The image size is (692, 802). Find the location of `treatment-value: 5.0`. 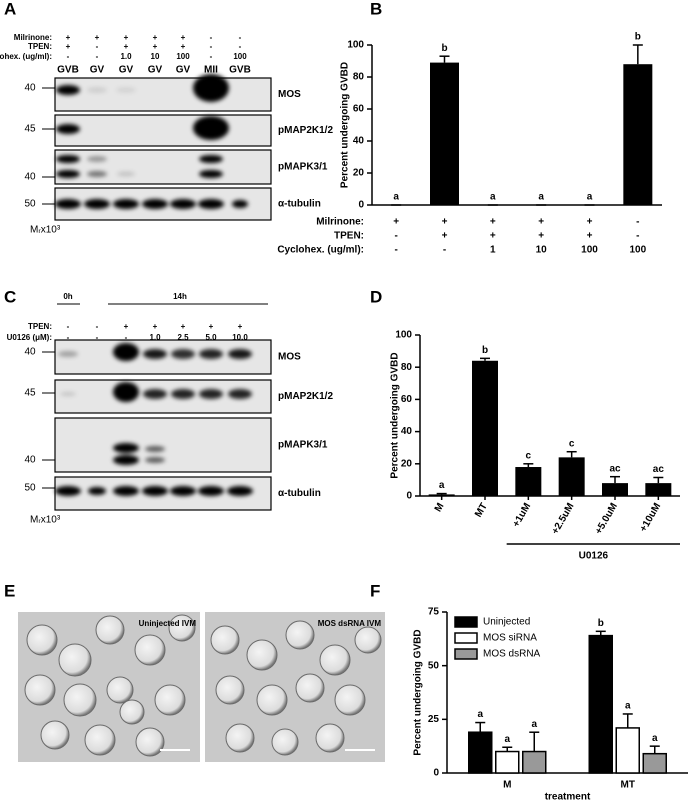

treatment-value: 5.0 is located at coordinates (211, 337).